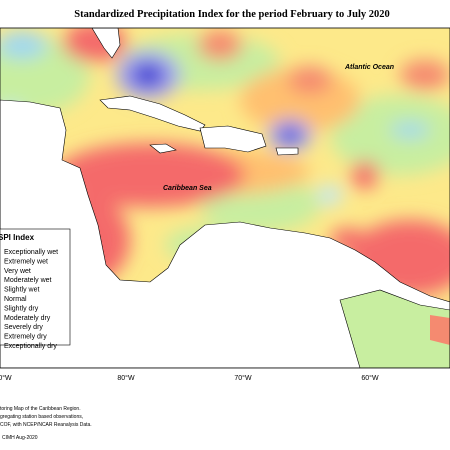  Describe the element at coordinates (152, 113) in the screenshot. I see `cuba` at that location.